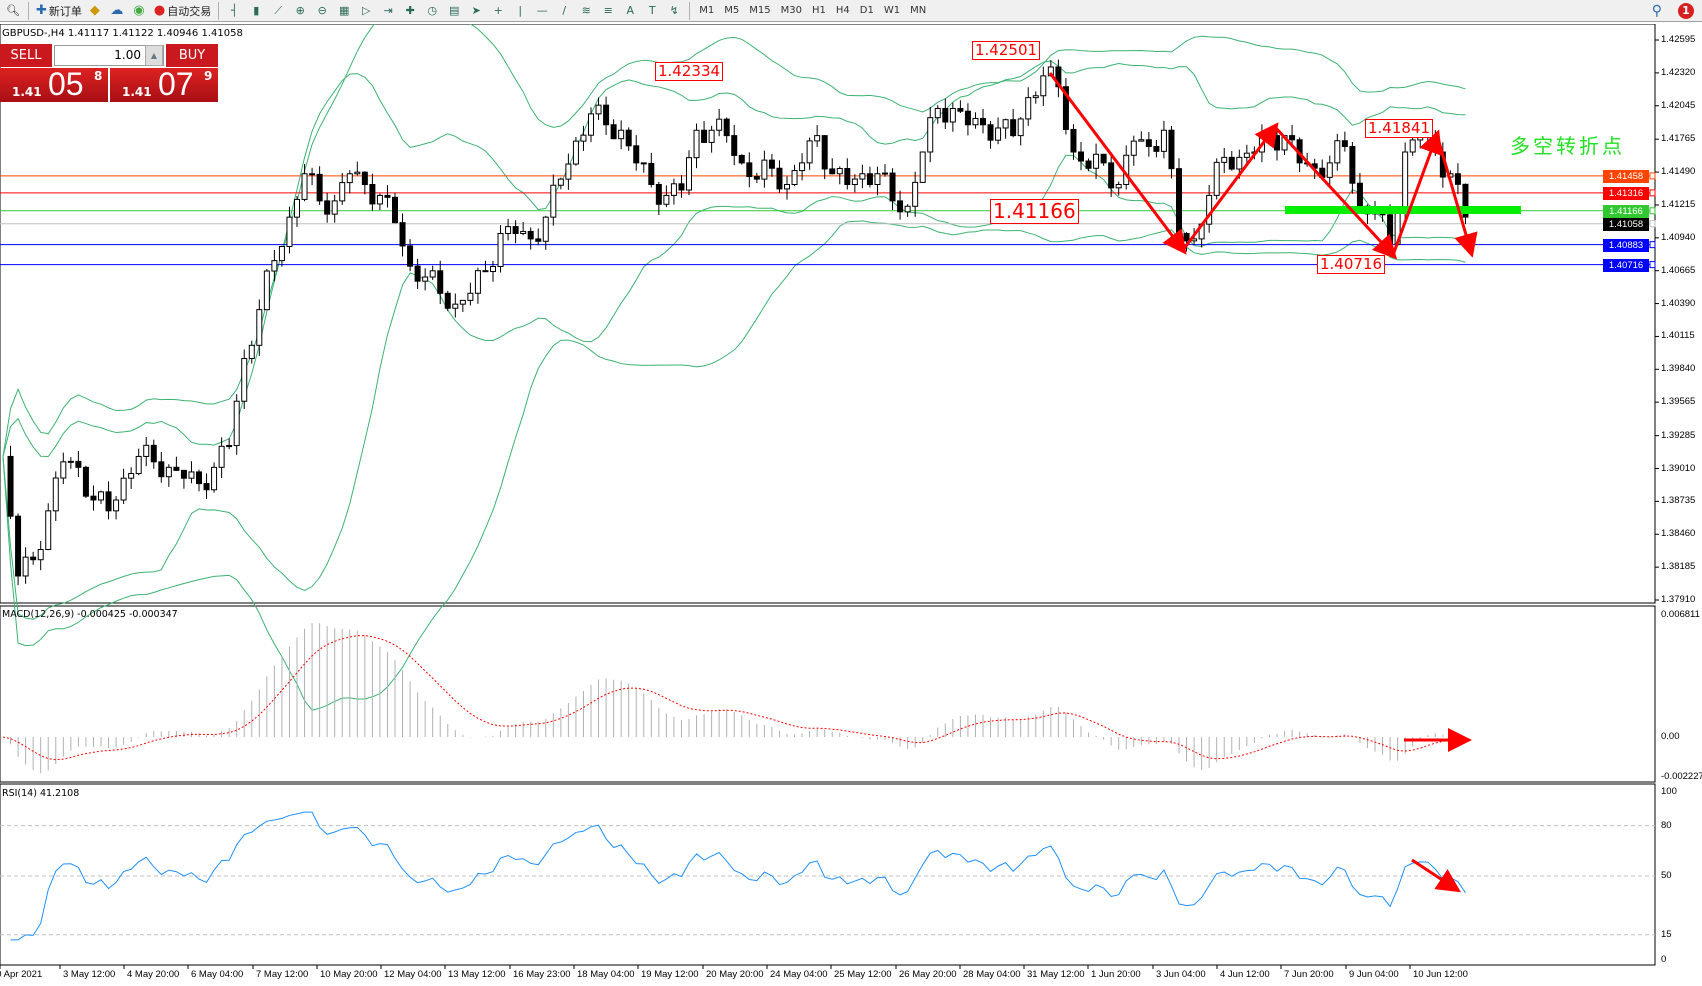 The image size is (1702, 986). I want to click on lot-size-input: 1.00, so click(109, 55).